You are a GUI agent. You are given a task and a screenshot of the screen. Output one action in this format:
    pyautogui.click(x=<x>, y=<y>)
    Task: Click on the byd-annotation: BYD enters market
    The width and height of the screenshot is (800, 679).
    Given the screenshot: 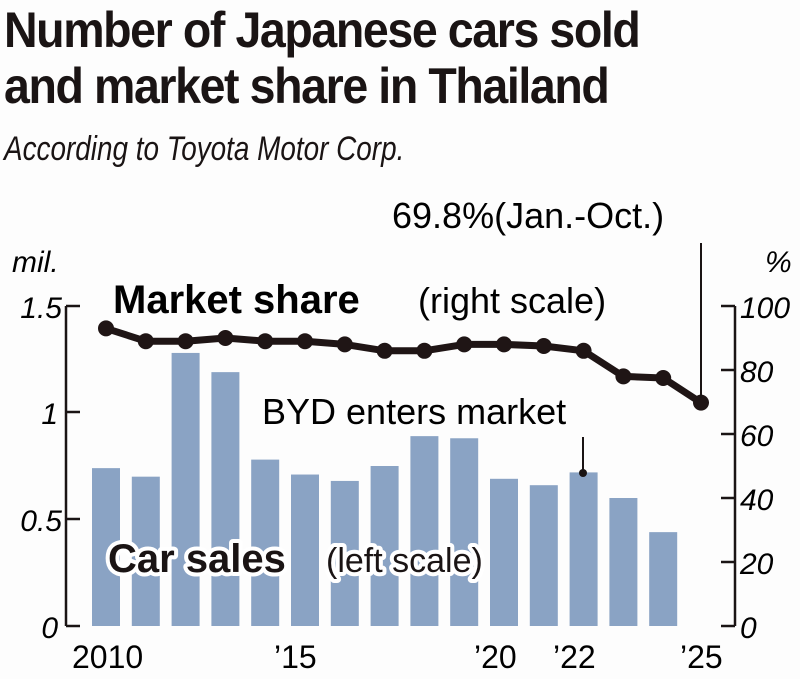 What is the action you would take?
    pyautogui.click(x=414, y=411)
    